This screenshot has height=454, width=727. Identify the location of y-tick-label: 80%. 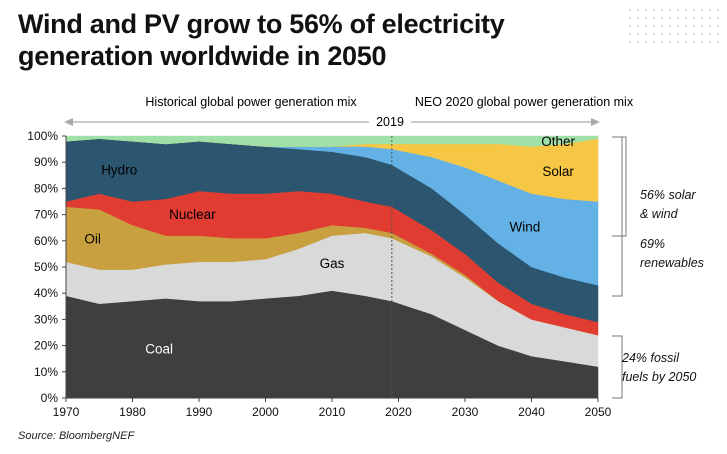
(46, 188).